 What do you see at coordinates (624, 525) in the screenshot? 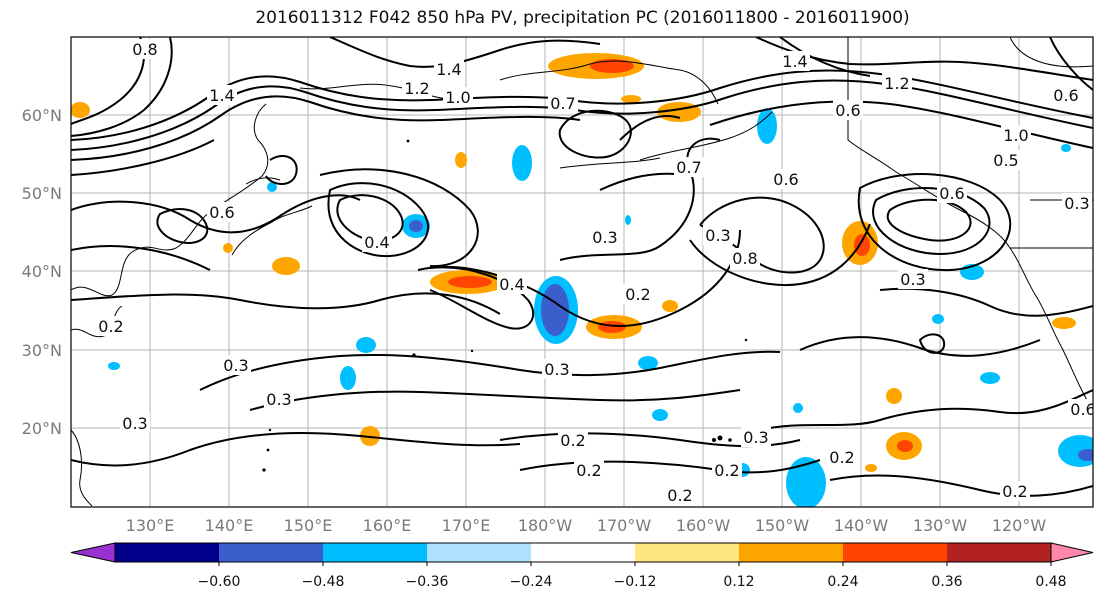
I see `lon-label: 170°W` at bounding box center [624, 525].